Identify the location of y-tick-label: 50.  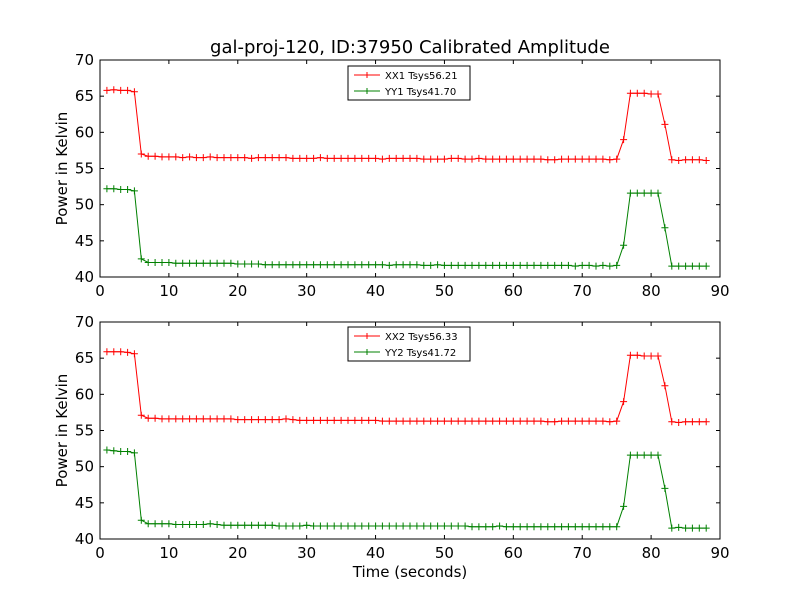
(84, 205).